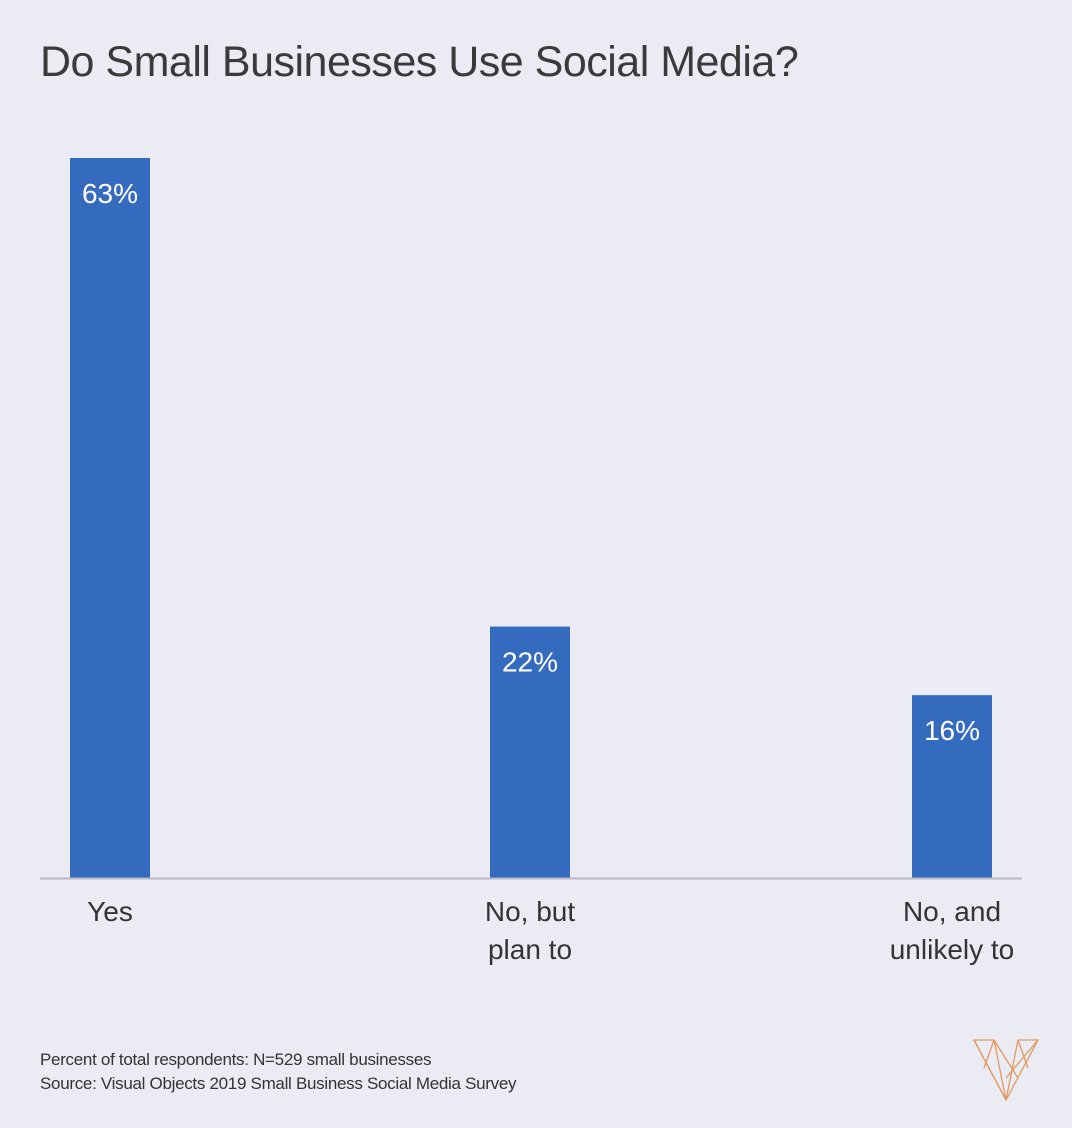 This screenshot has height=1128, width=1072. Describe the element at coordinates (530, 662) in the screenshot. I see `data-label-1: 22%` at that location.